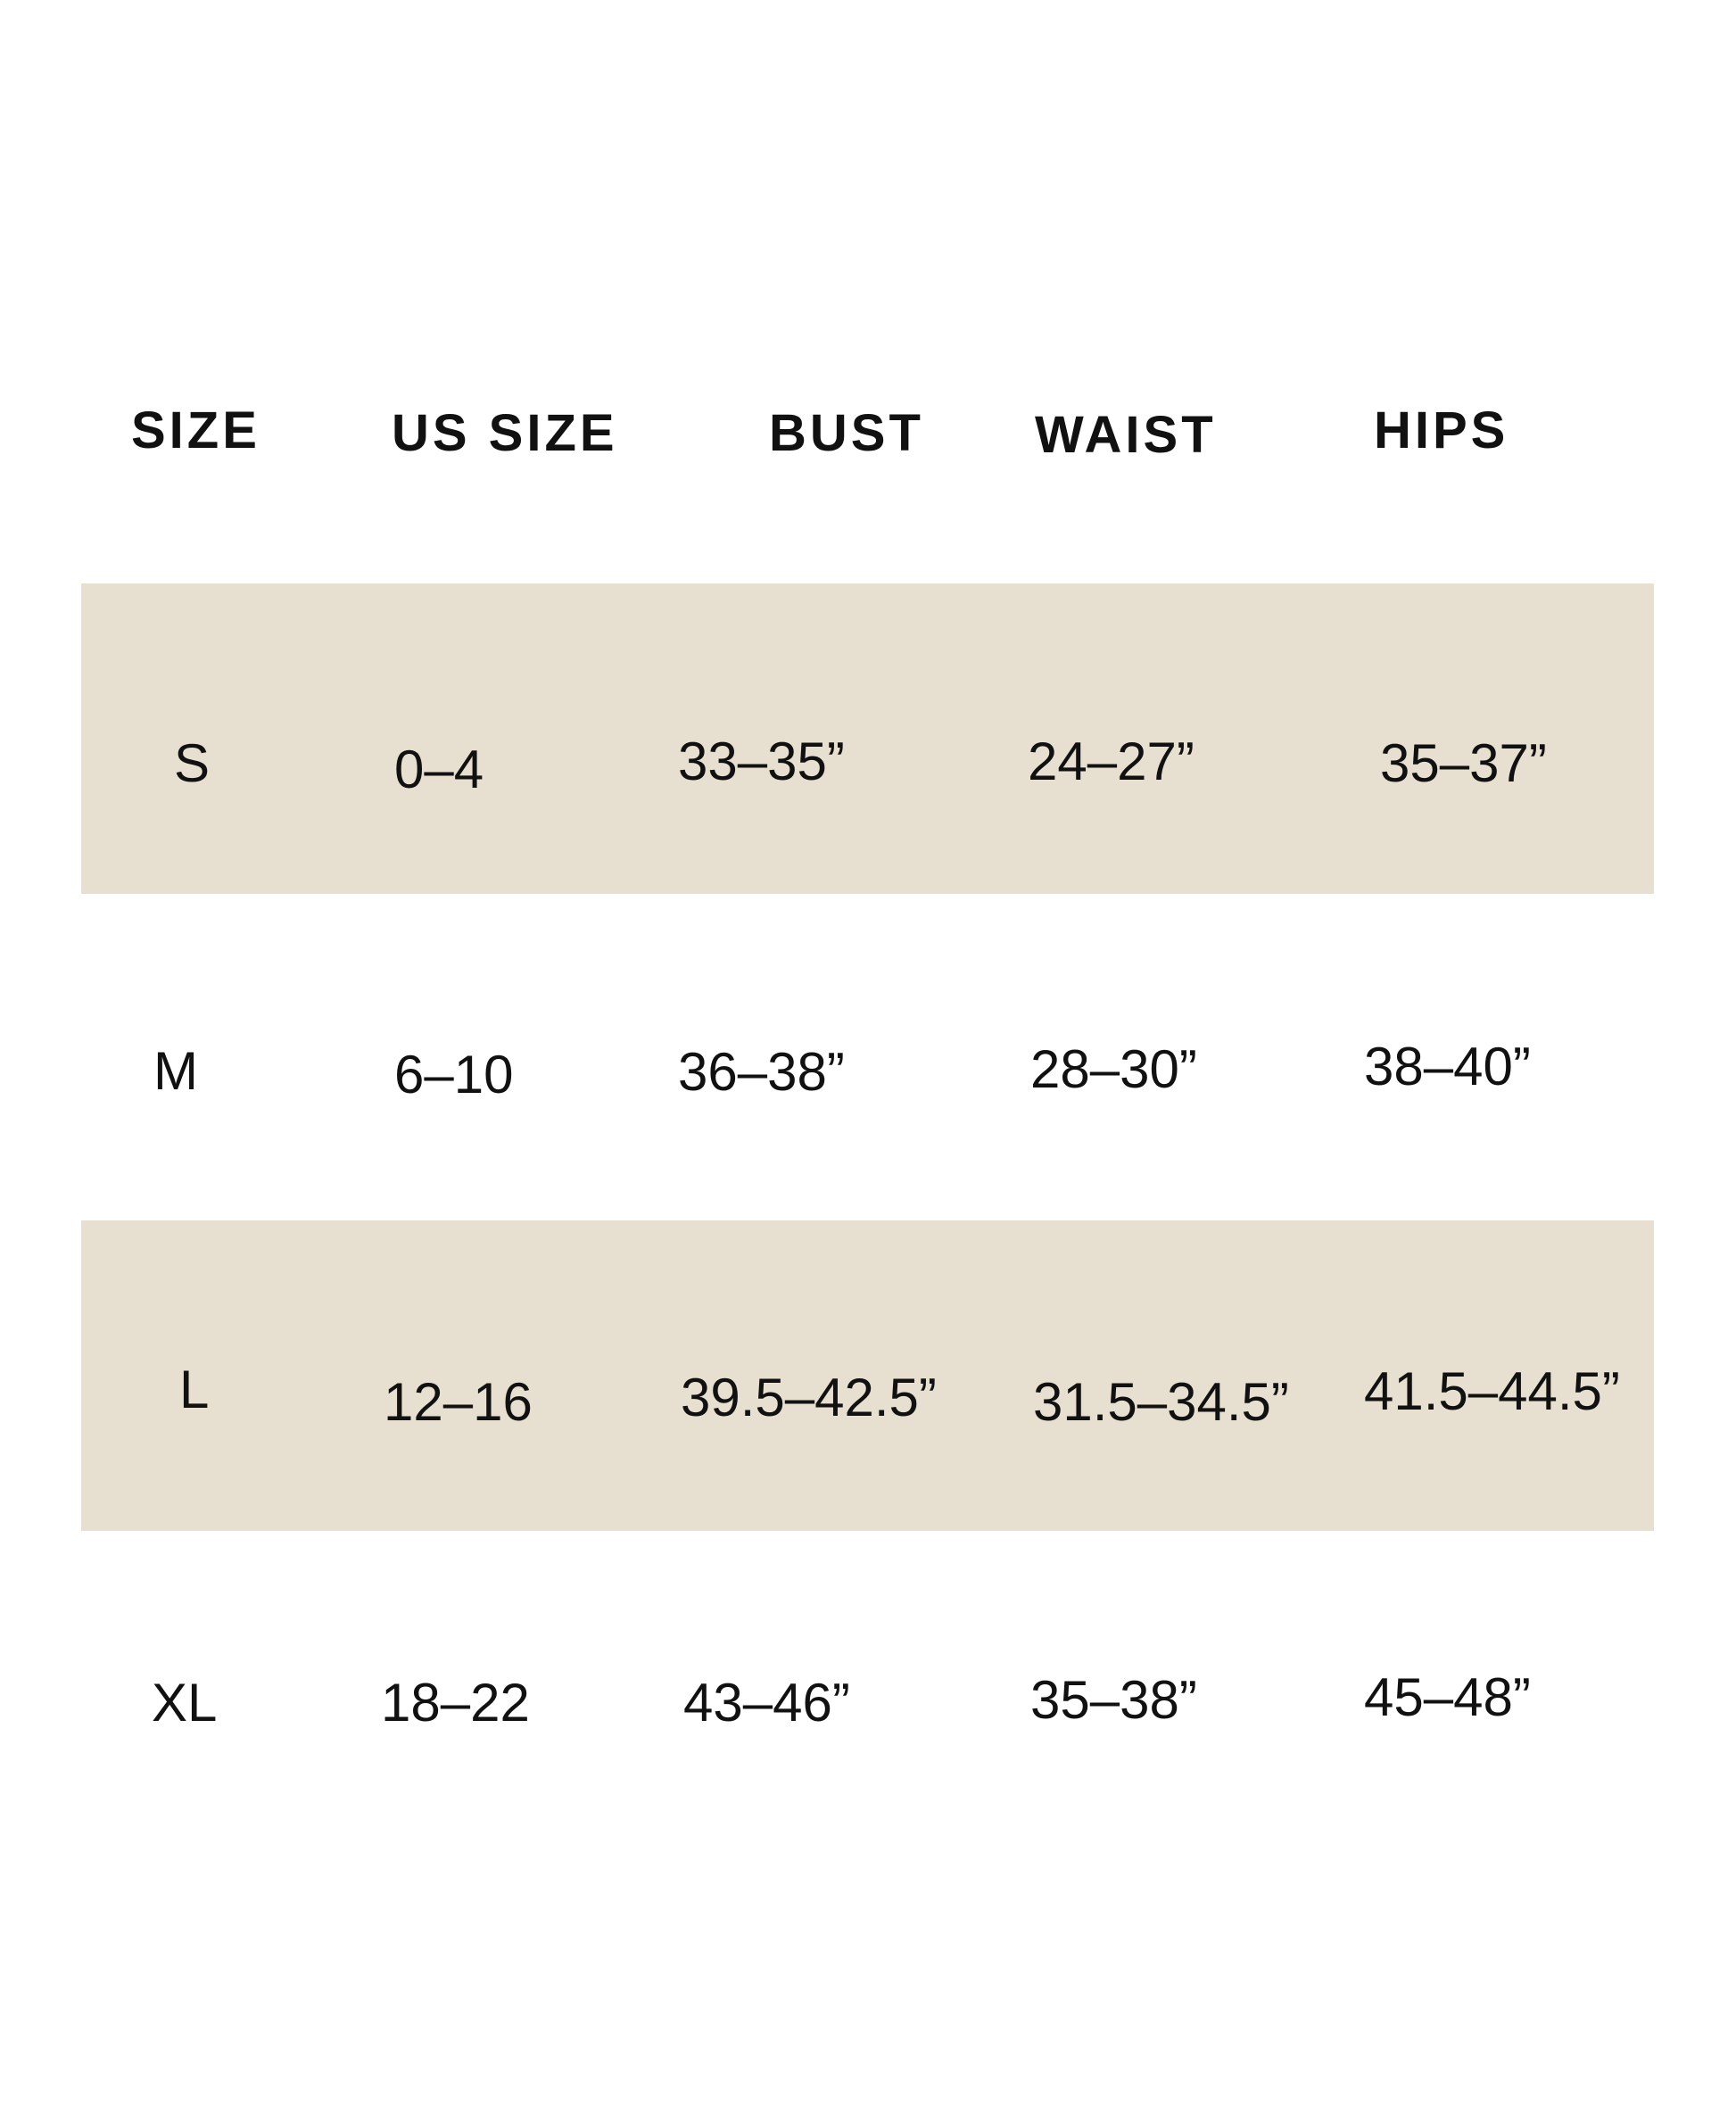 The image size is (1736, 2117). I want to click on cell-bust: 43–46”, so click(766, 1702).